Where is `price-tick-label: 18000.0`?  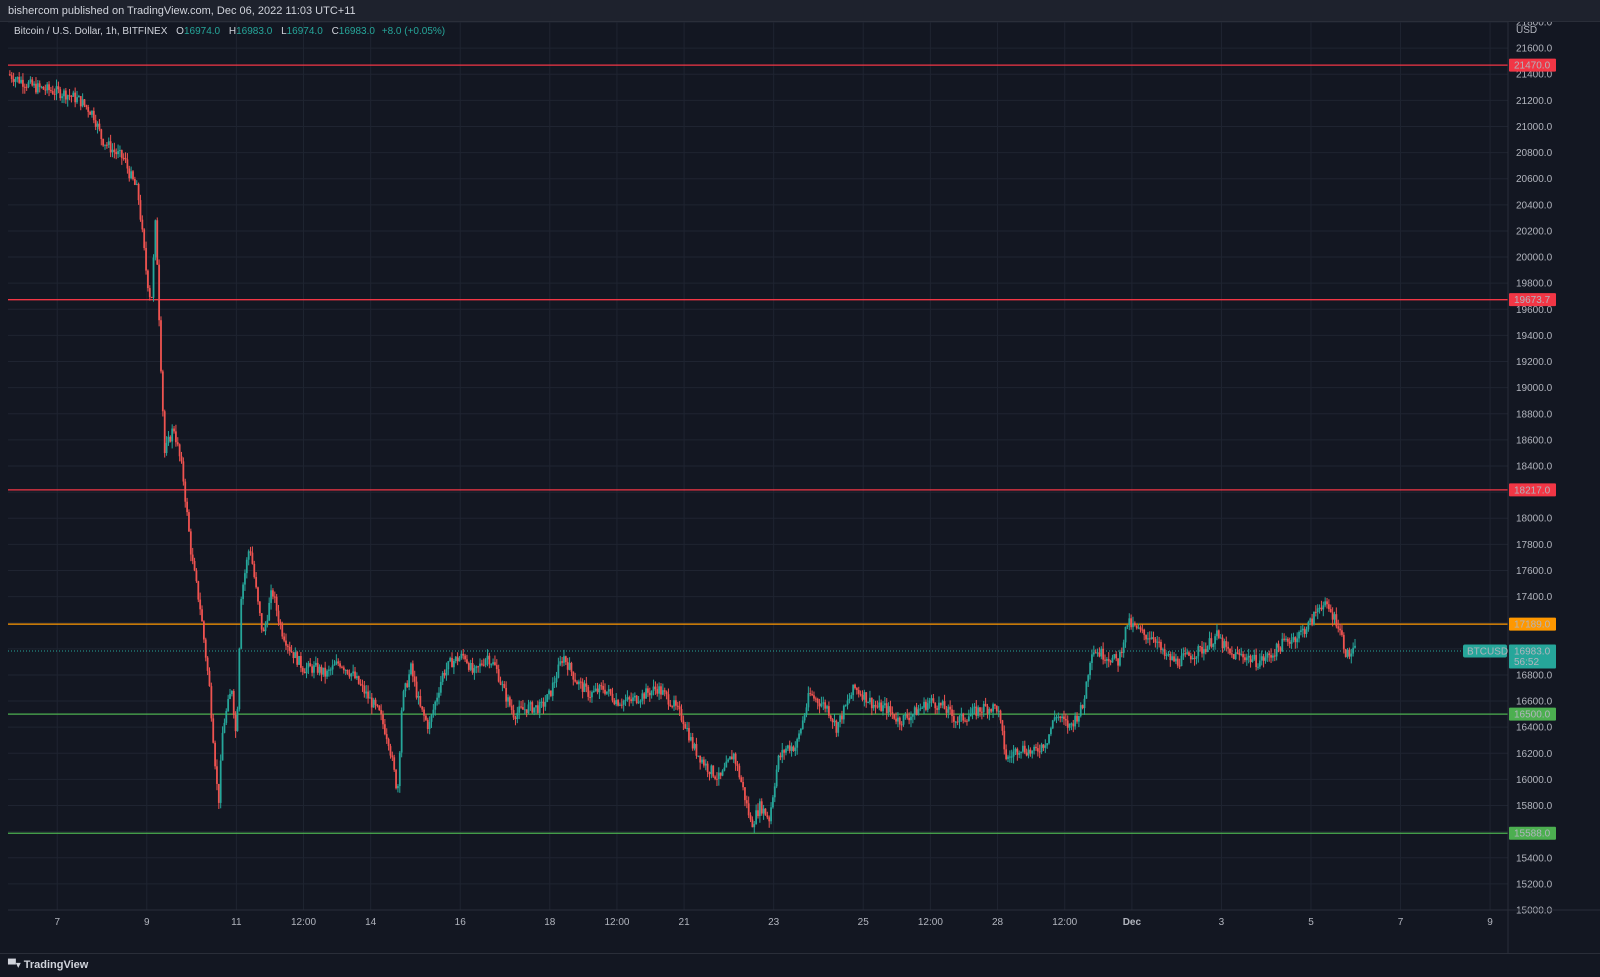 price-tick-label: 18000.0 is located at coordinates (1534, 519).